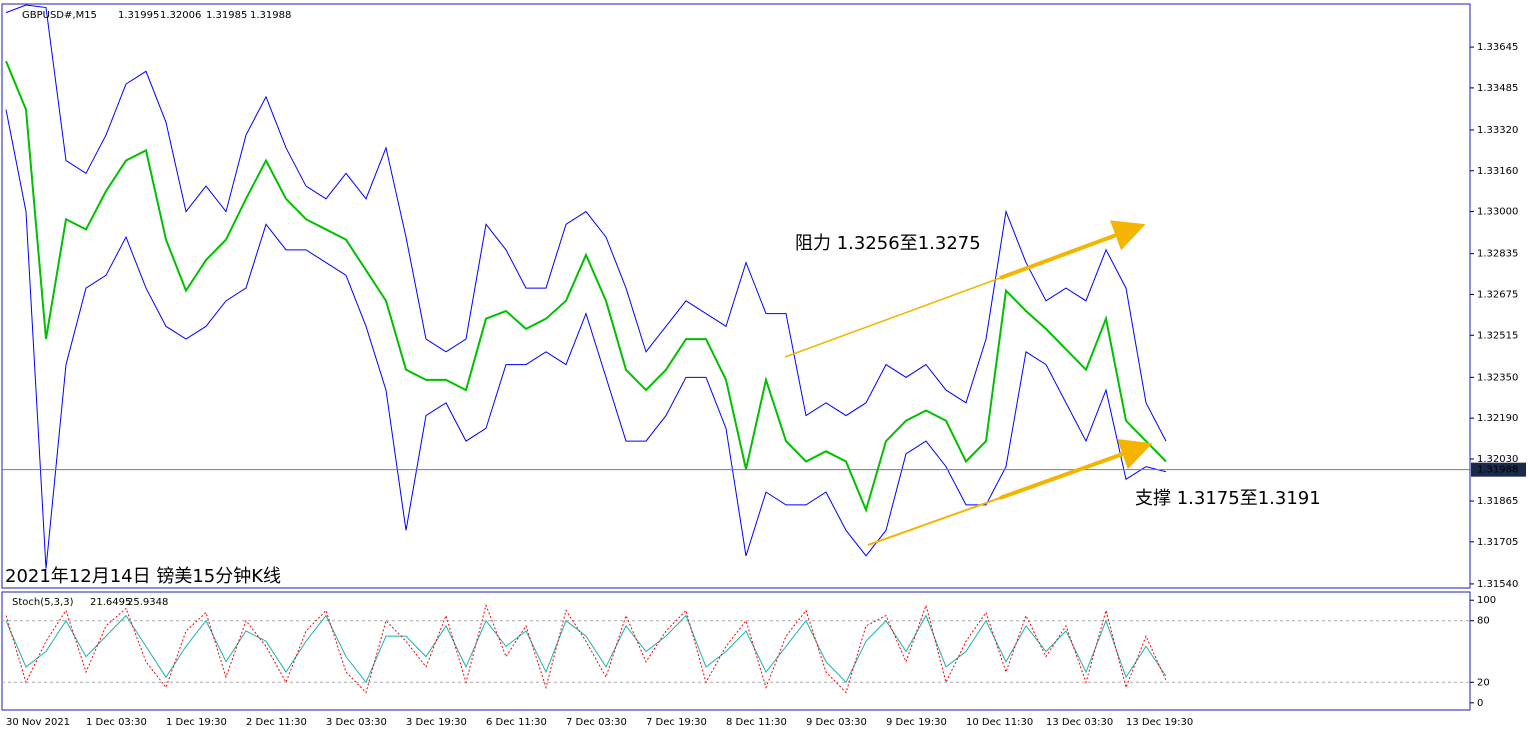 The image size is (1530, 740). What do you see at coordinates (756, 722) in the screenshot?
I see `x-tick-label: 8 Dec 11:30` at bounding box center [756, 722].